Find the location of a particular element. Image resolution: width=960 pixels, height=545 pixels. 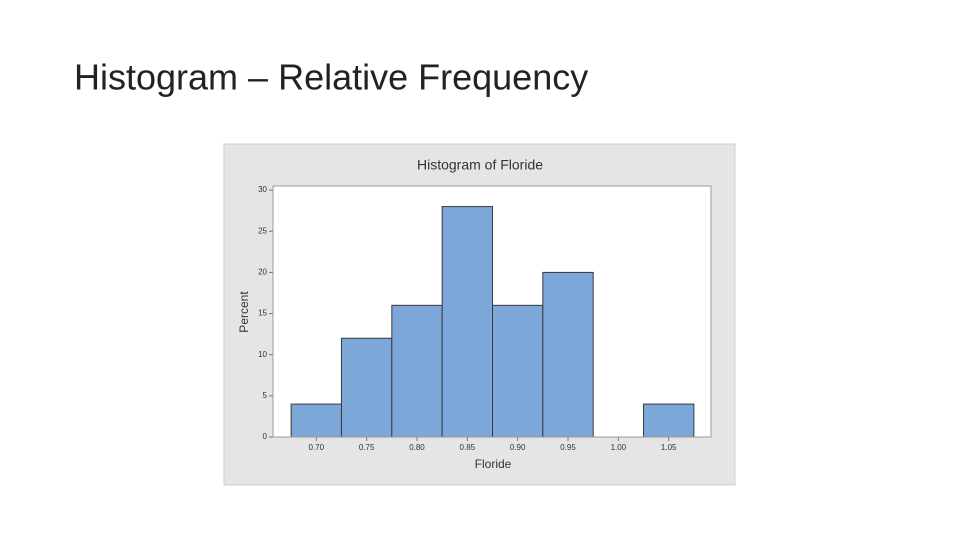

y-tick-label: 25 is located at coordinates (262, 230).